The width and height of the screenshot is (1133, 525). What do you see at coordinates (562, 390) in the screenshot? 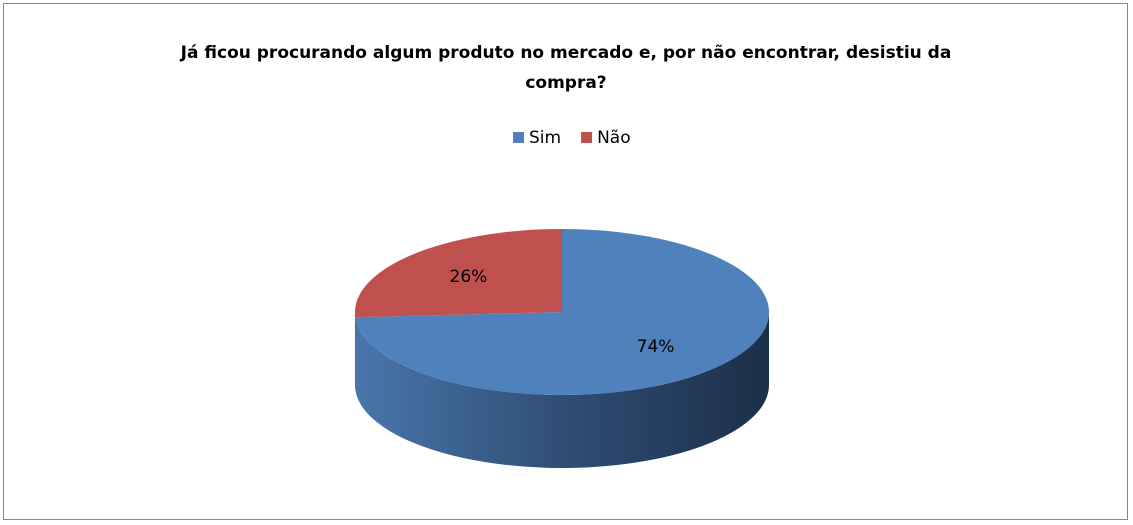
I see `pie-side` at bounding box center [562, 390].